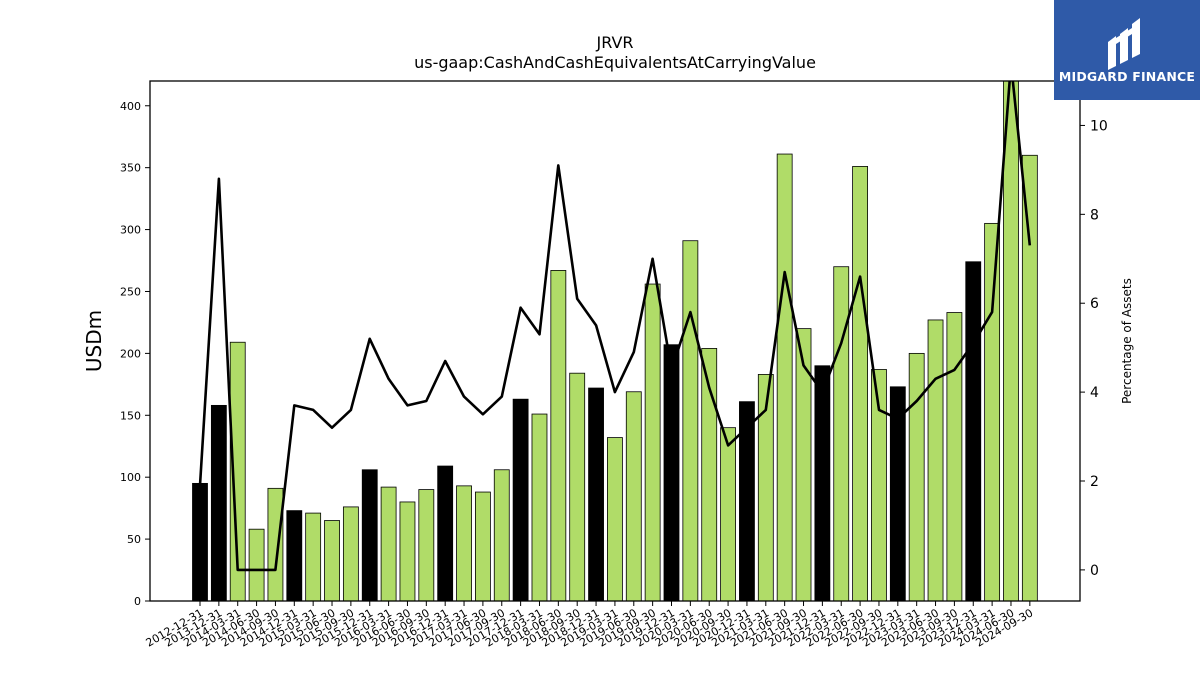  What do you see at coordinates (130, 477) in the screenshot?
I see `y-tick-label: 100` at bounding box center [130, 477].